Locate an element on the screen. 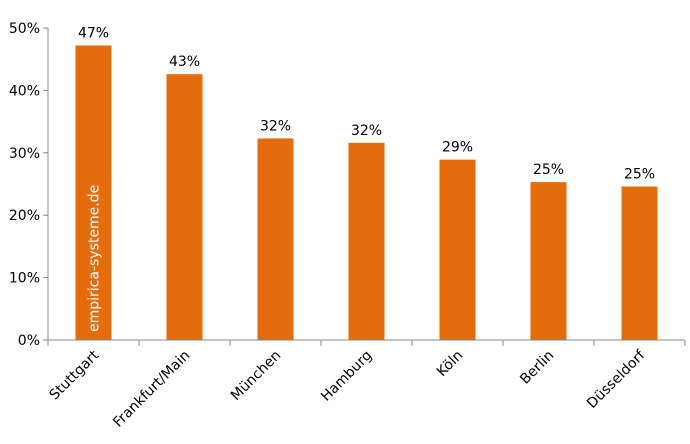 Image resolution: width=690 pixels, height=444 pixels. x-tick-label: Hamburg is located at coordinates (346, 376).